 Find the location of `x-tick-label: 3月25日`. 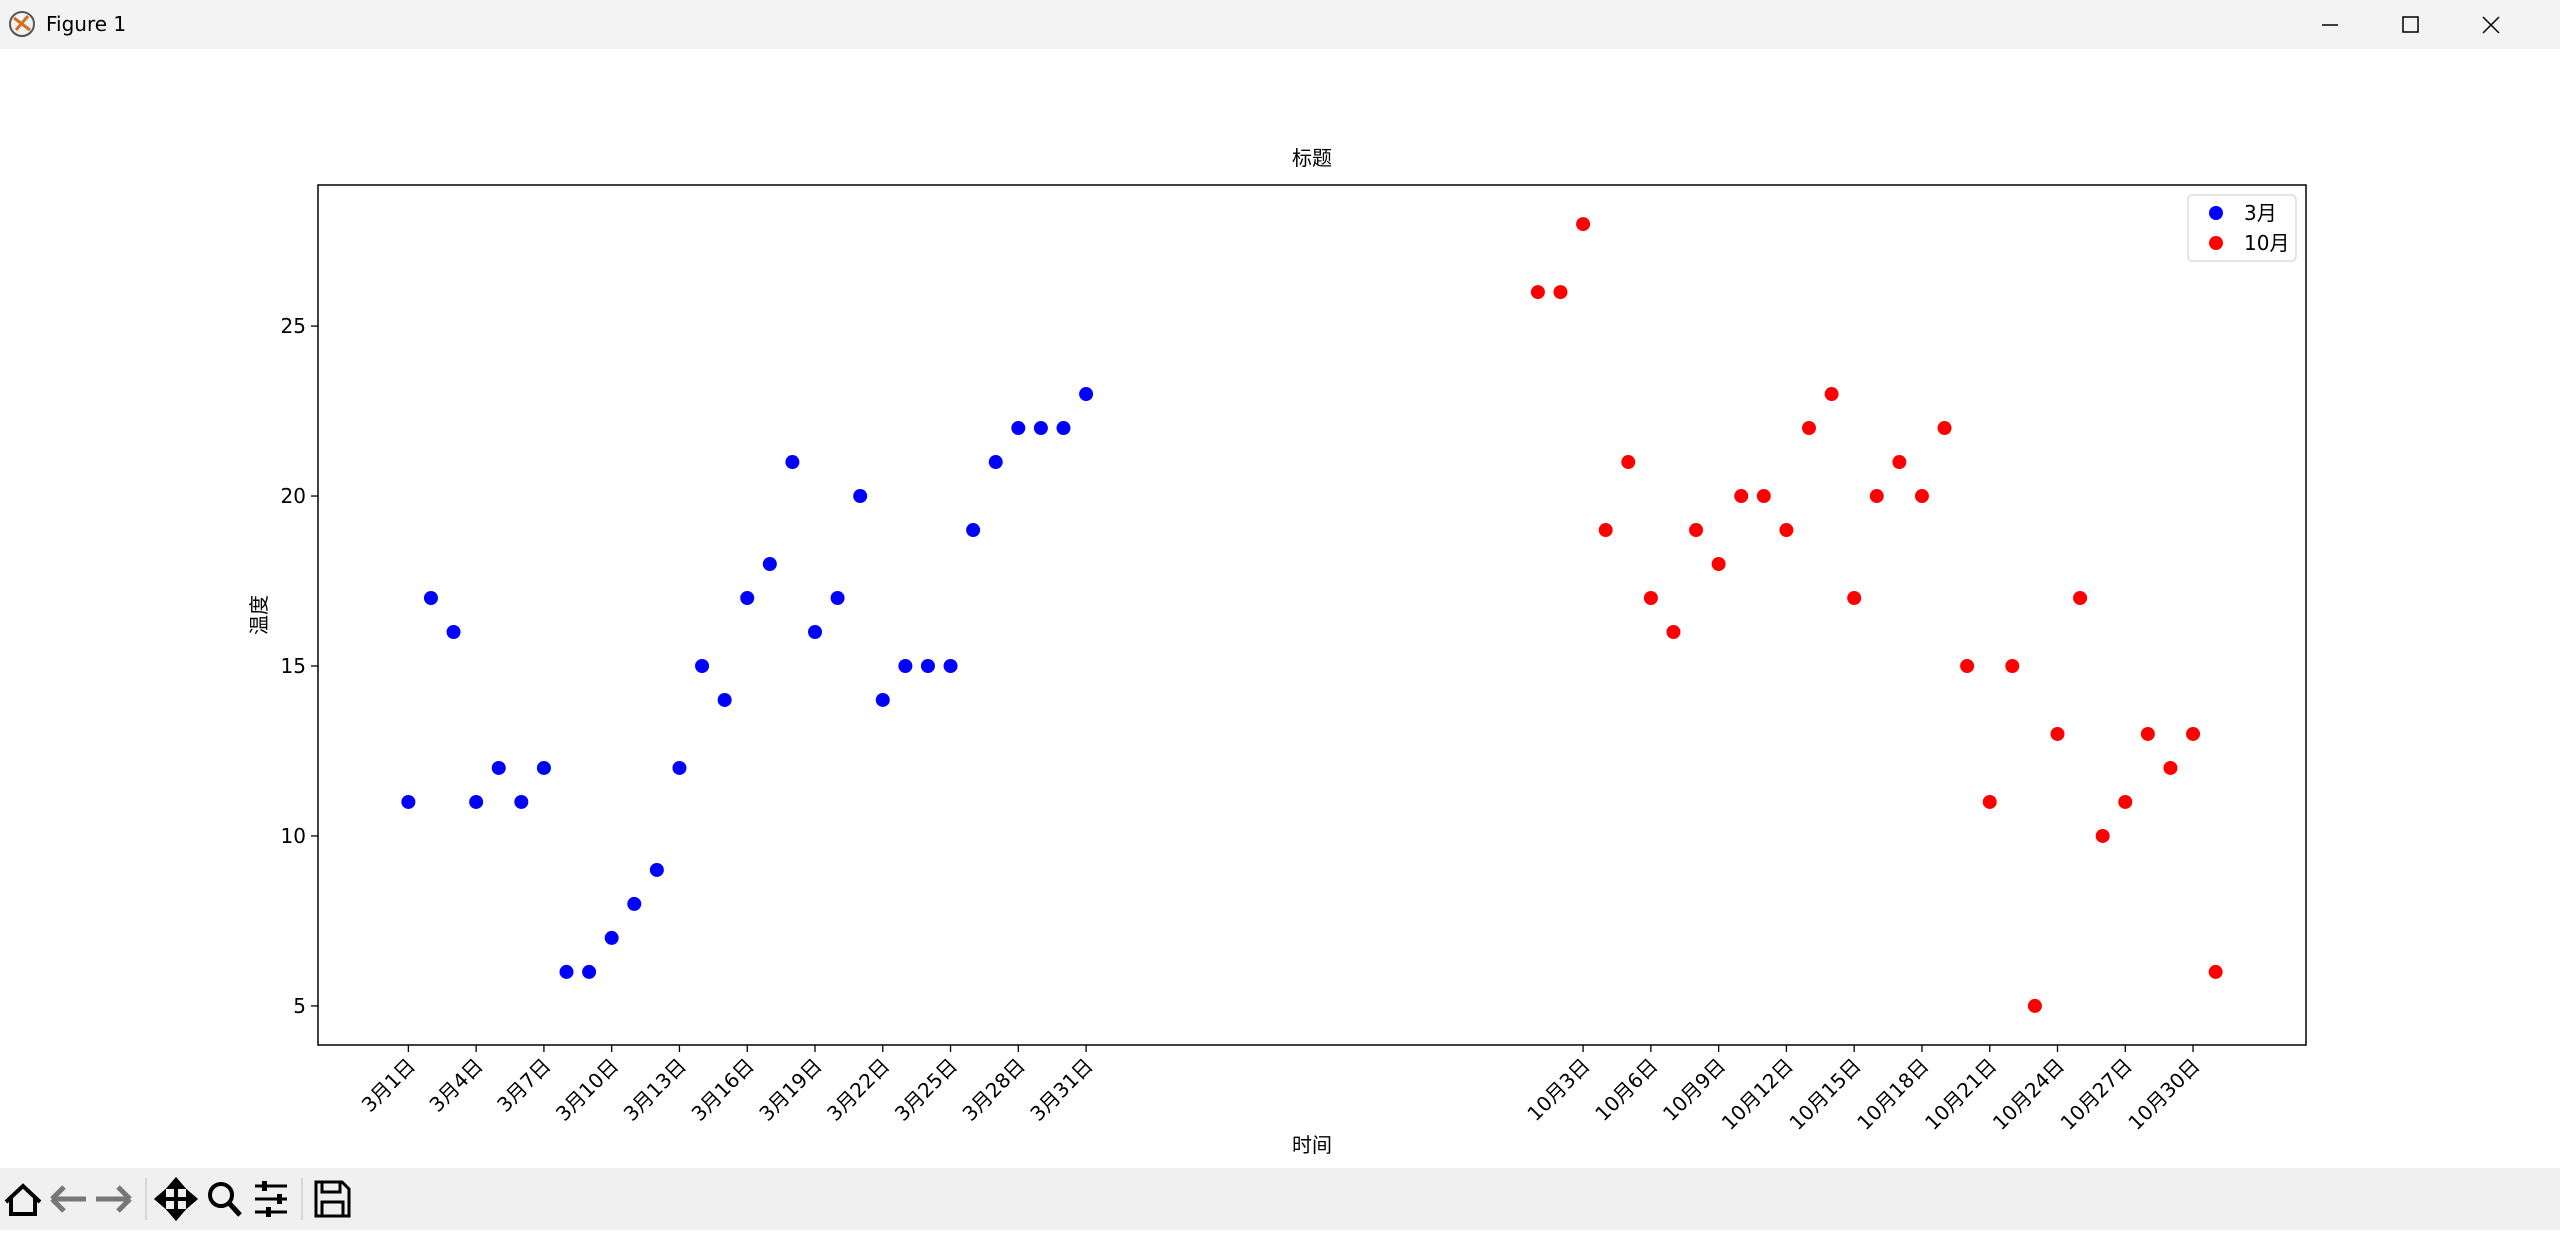

x-tick-label: 3月25日 is located at coordinates (926, 1090).